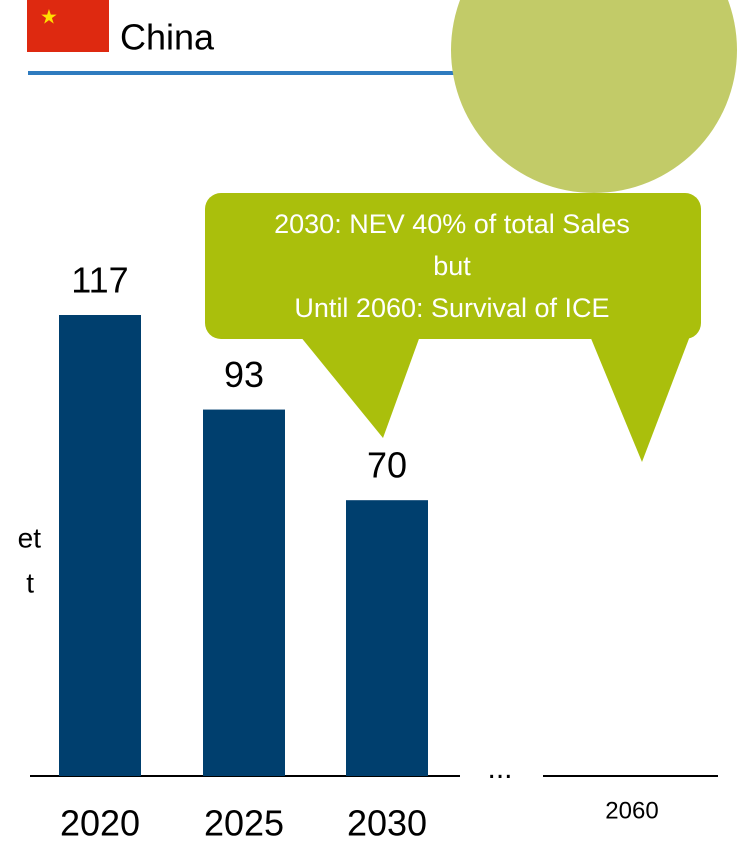  I want to click on side-text: t, so click(30, 582).